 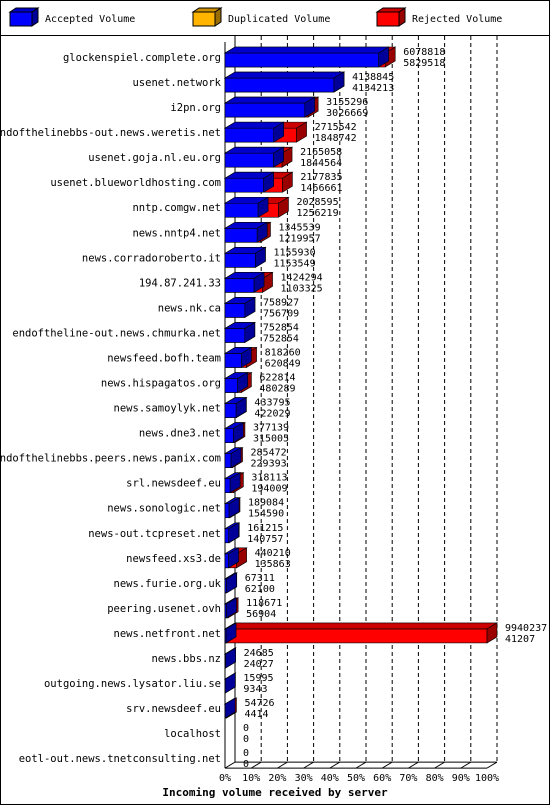 What do you see at coordinates (321, 177) in the screenshot?
I see `value-label: 2177835` at bounding box center [321, 177].